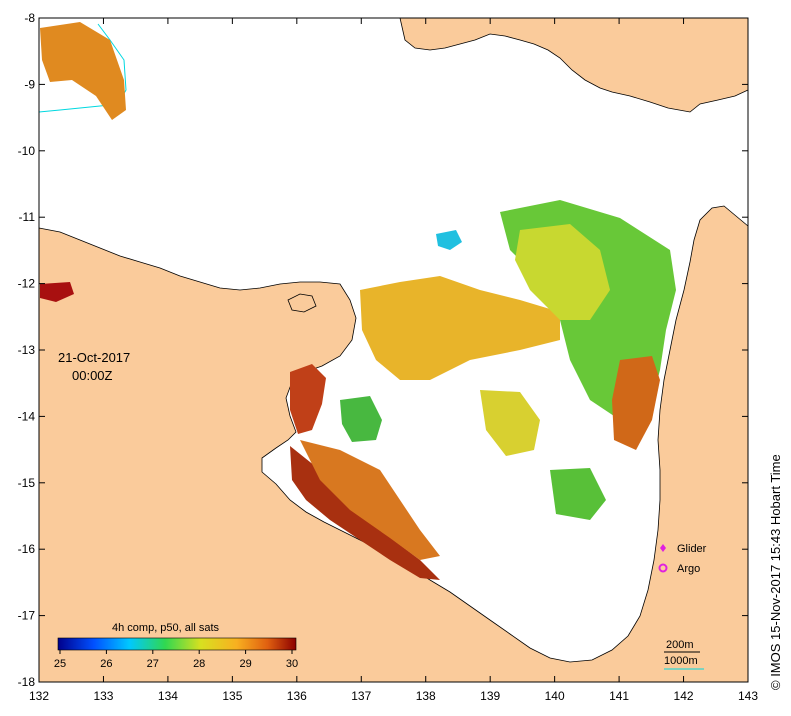 This screenshot has height=716, width=791. What do you see at coordinates (636, 403) in the screenshot?
I see `sst-patch-east-coast` at bounding box center [636, 403].